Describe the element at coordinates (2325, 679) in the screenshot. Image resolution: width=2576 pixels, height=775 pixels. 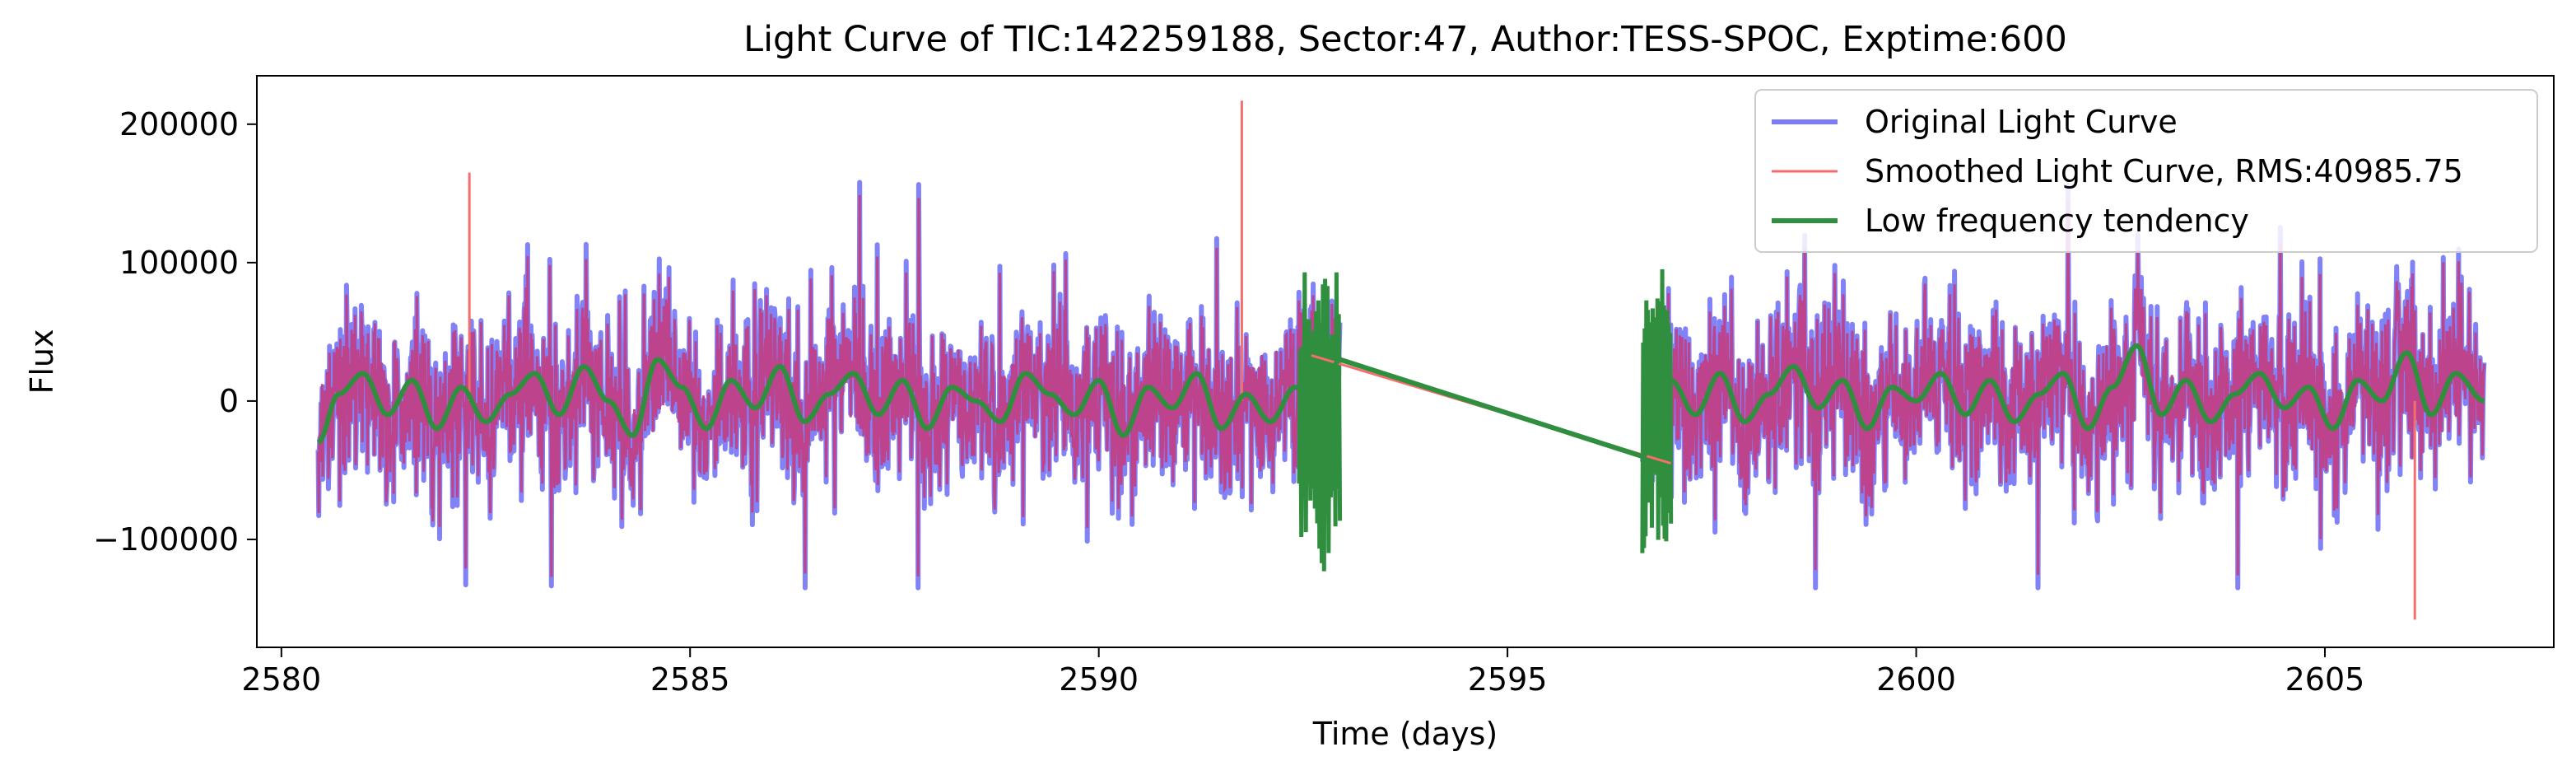
I see `x-tick-label: 2605` at that location.